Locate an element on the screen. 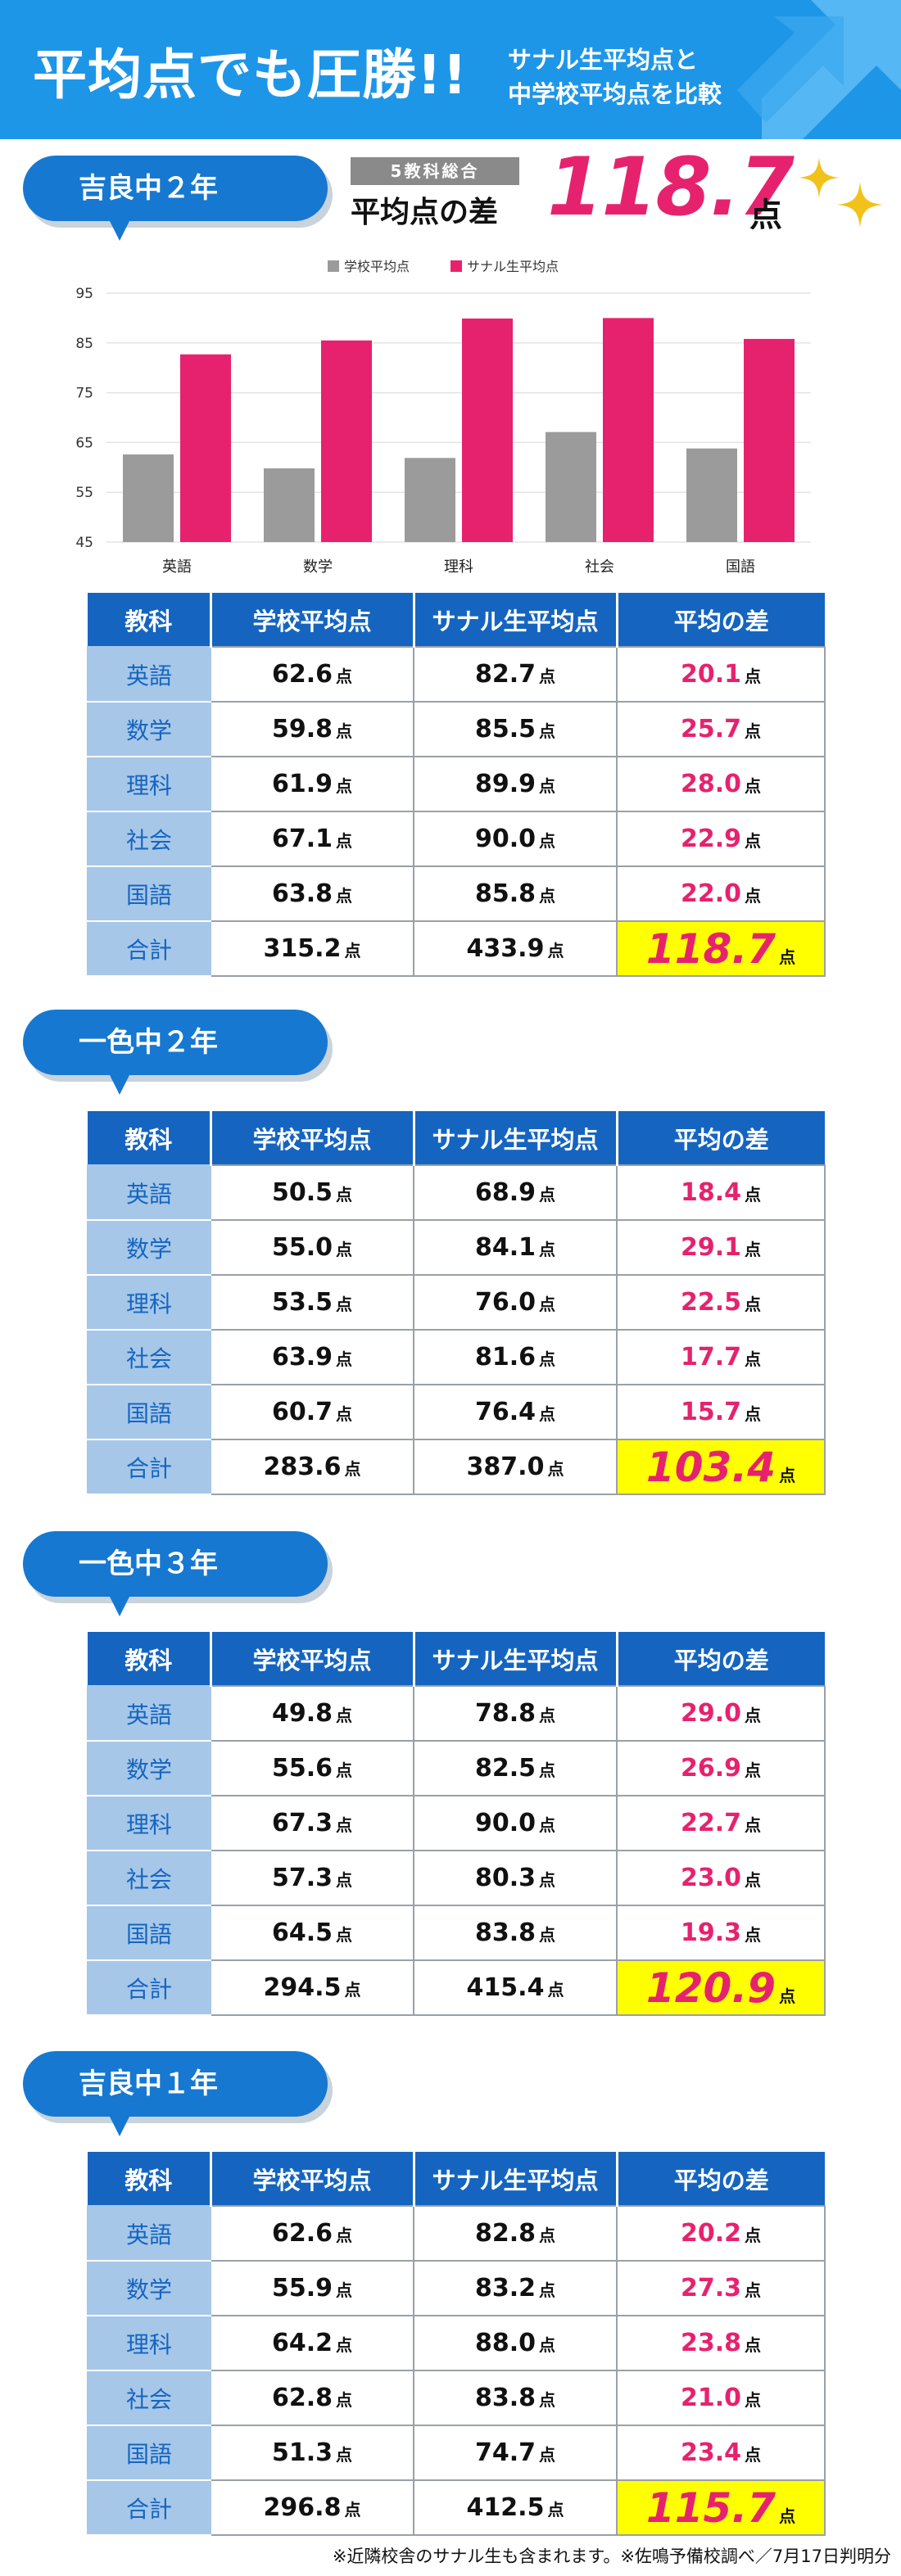  diff-score-cell: 22.5 点 is located at coordinates (721, 1302).